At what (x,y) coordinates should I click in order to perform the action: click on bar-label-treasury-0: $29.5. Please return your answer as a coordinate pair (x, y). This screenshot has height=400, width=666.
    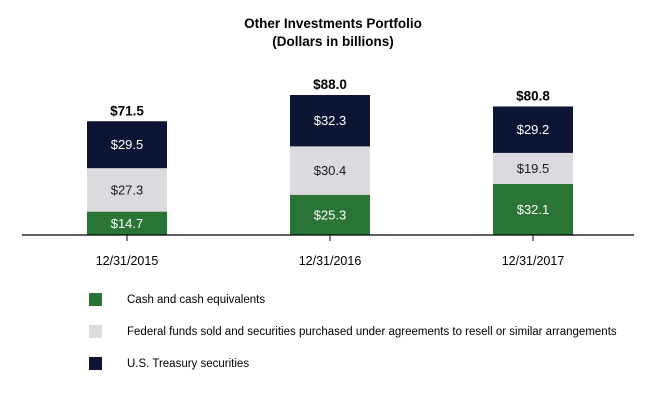
    Looking at the image, I should click on (127, 144).